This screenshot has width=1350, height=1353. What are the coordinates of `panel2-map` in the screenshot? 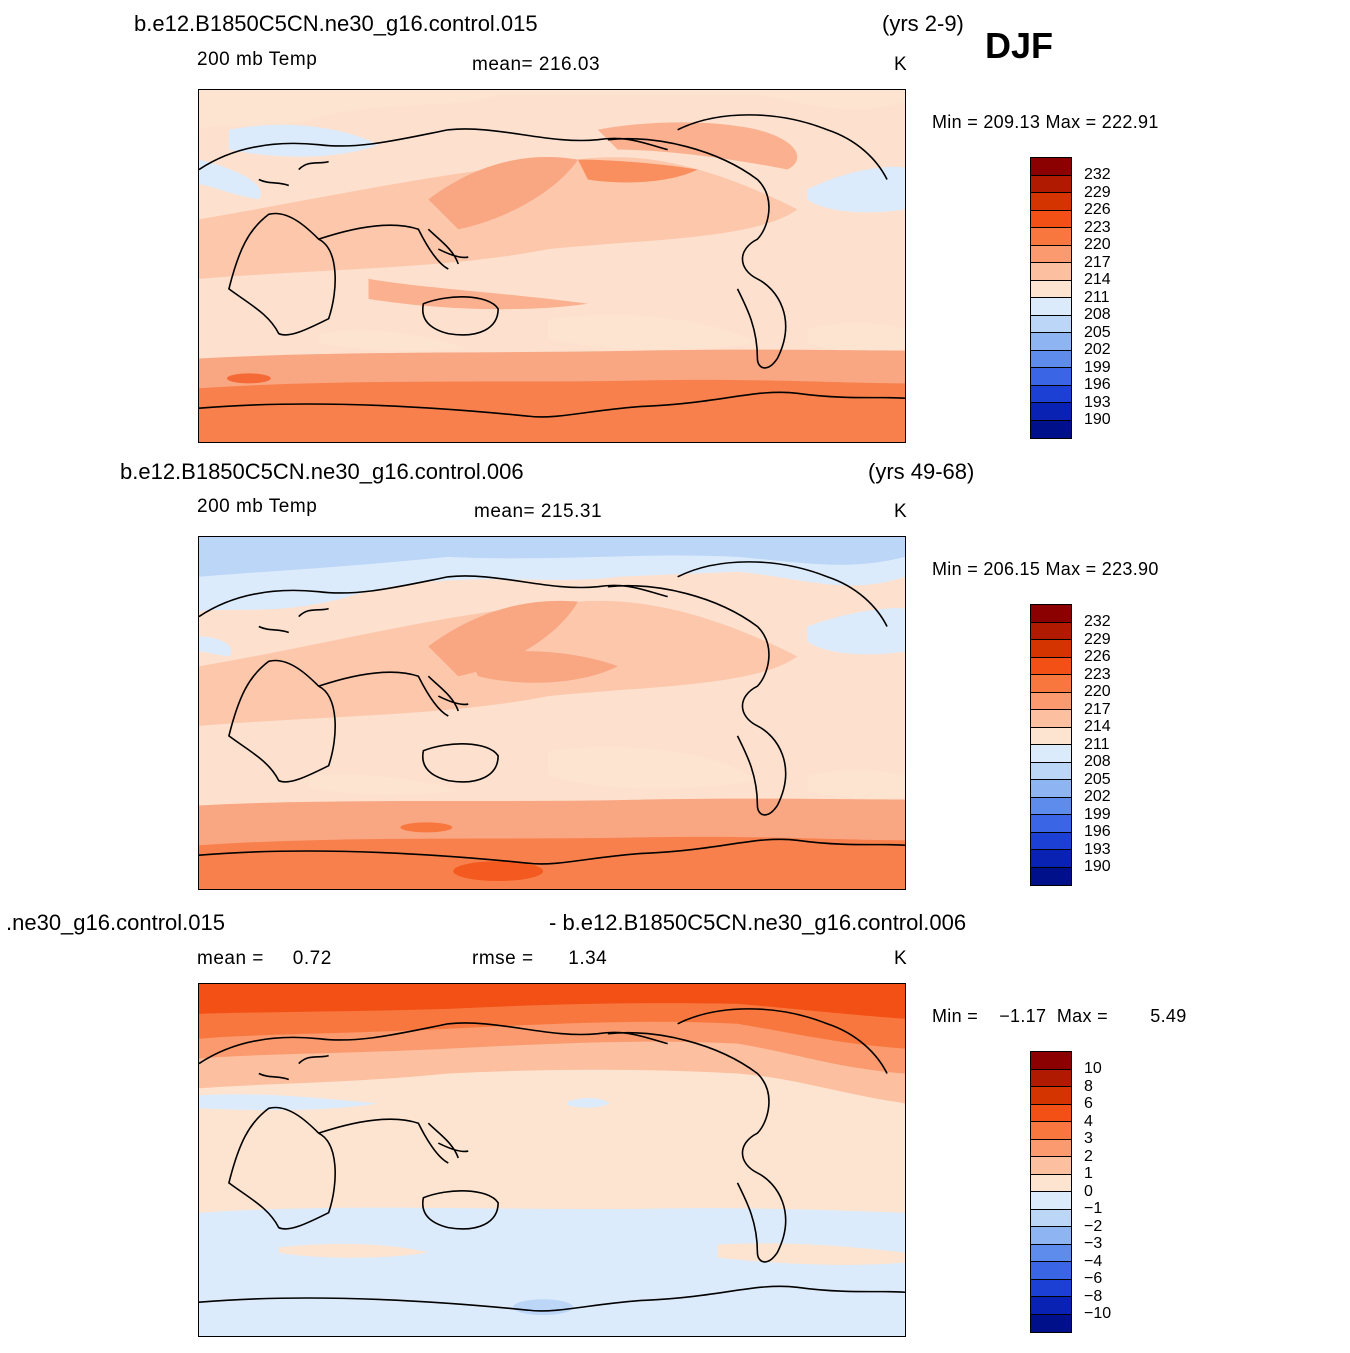 It's located at (552, 713).